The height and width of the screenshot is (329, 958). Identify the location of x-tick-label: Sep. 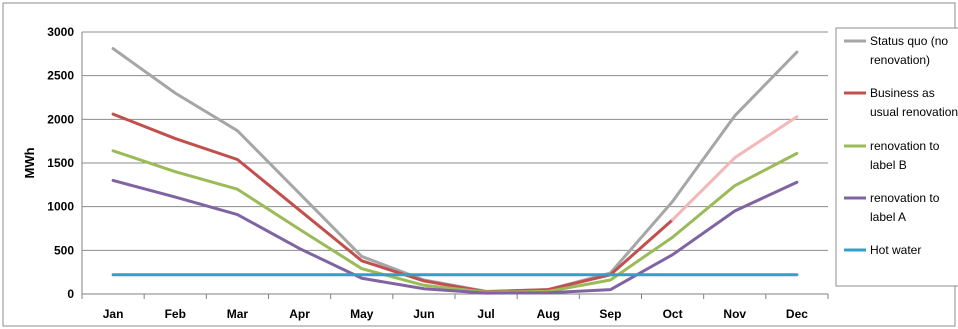
(610, 314).